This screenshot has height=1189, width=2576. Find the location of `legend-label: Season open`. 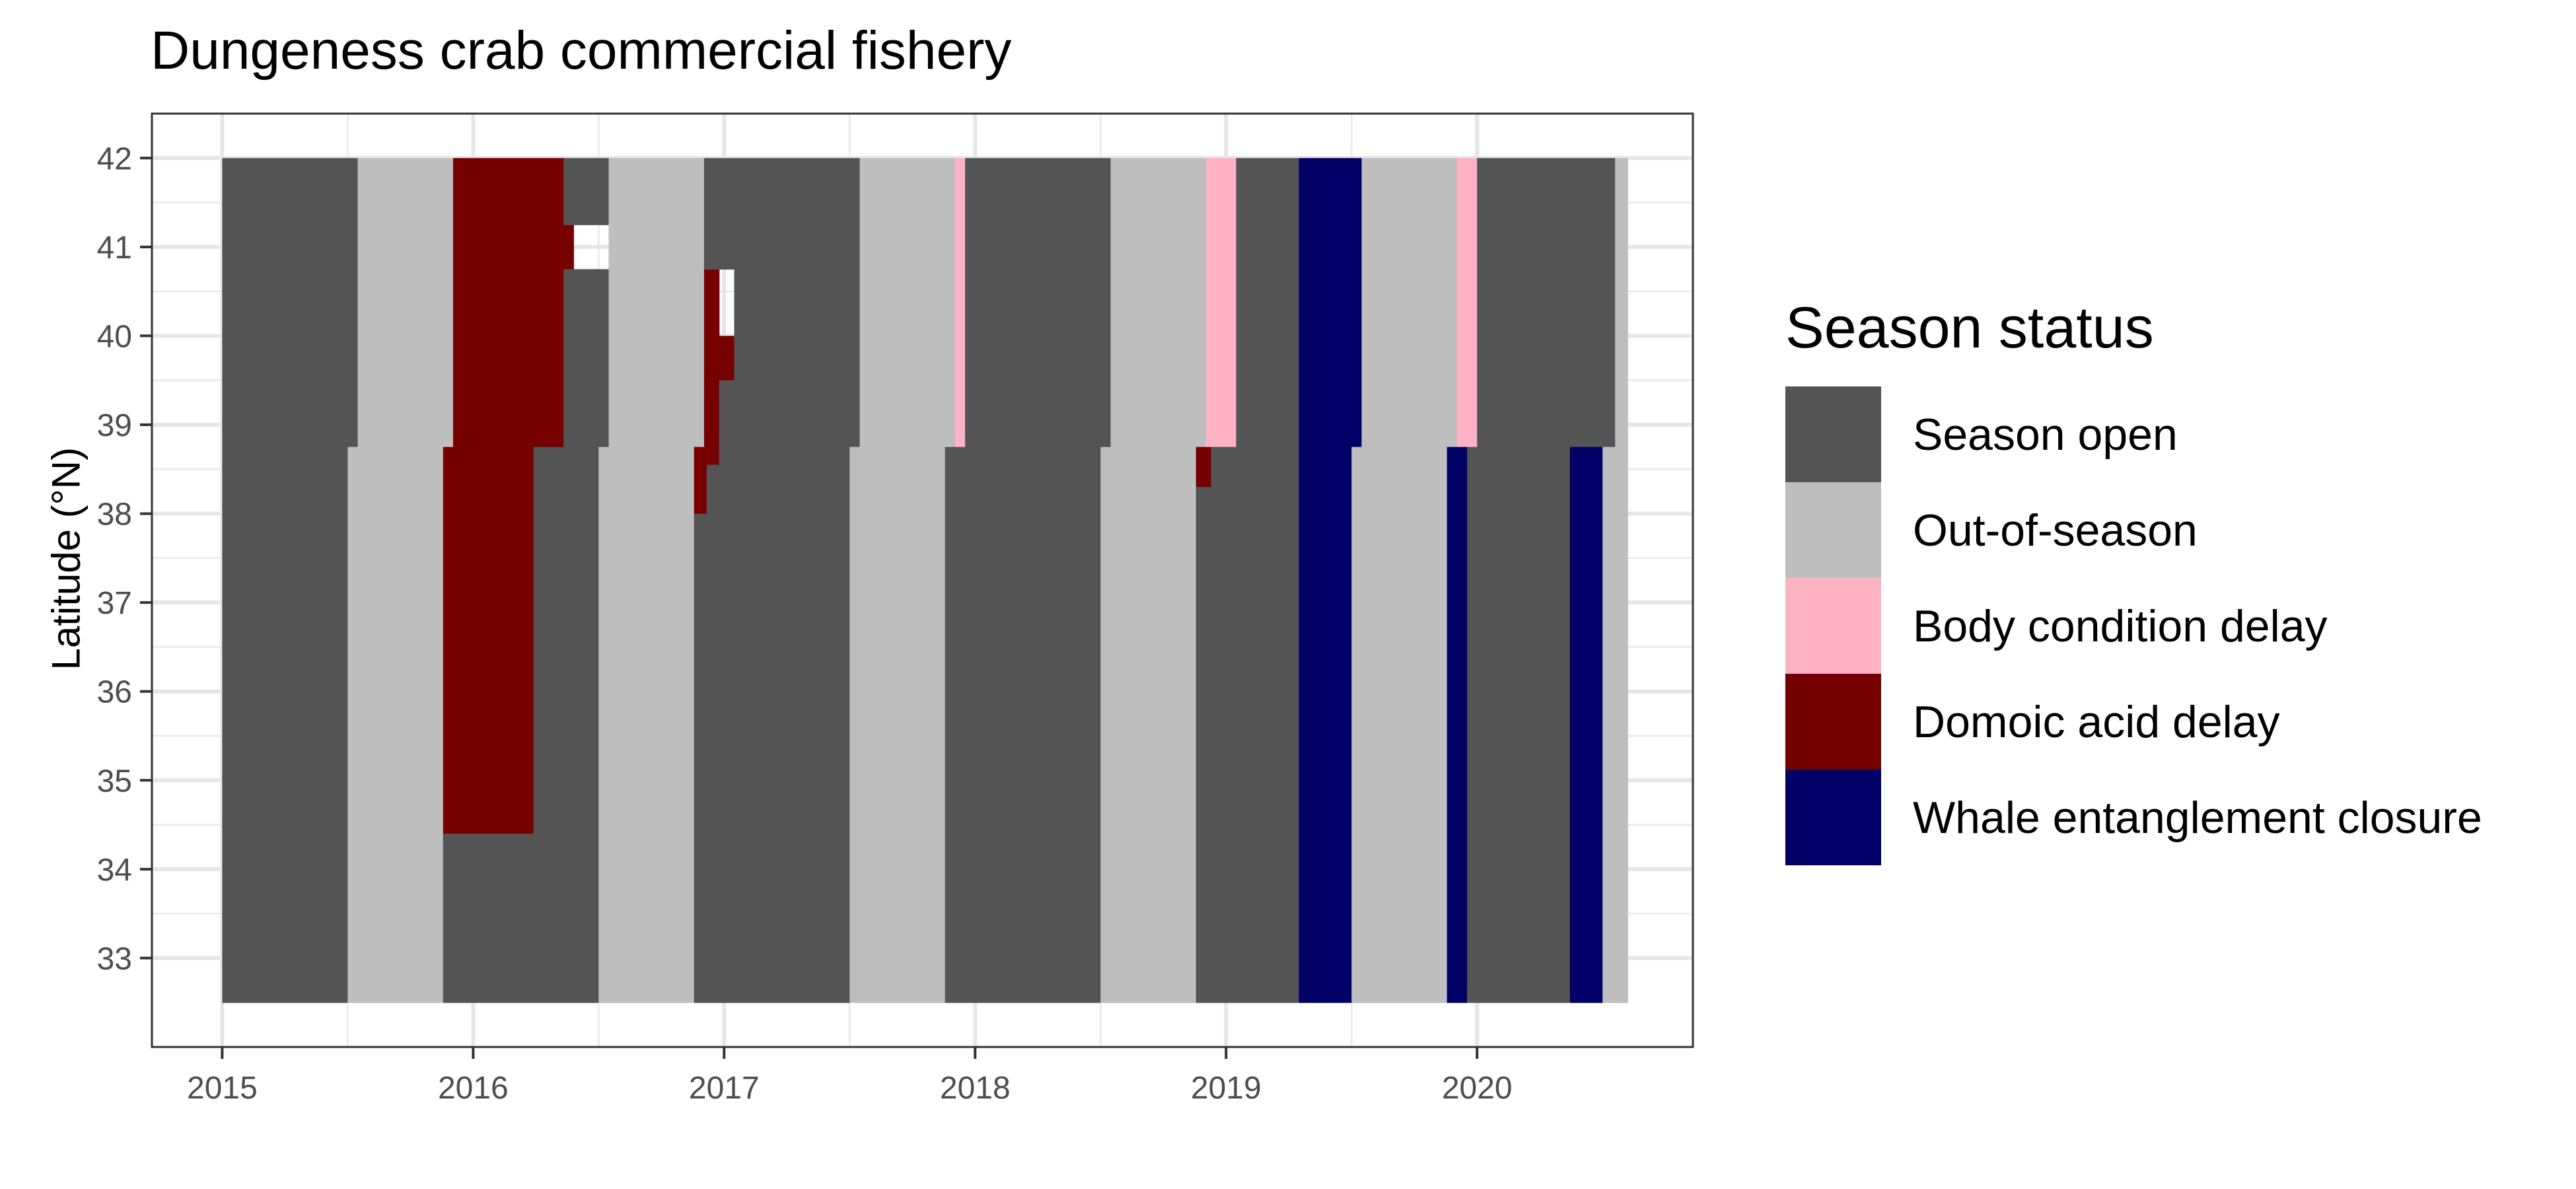

legend-label: Season open is located at coordinates (2046, 434).